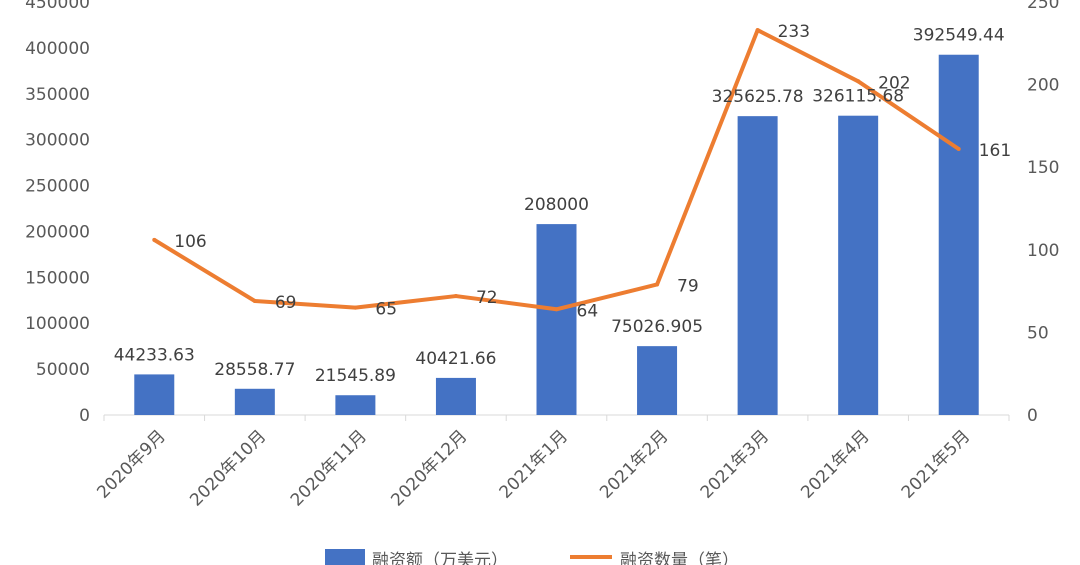  What do you see at coordinates (1043, 86) in the screenshot?
I see `y-right-tick-label: 200` at bounding box center [1043, 86].